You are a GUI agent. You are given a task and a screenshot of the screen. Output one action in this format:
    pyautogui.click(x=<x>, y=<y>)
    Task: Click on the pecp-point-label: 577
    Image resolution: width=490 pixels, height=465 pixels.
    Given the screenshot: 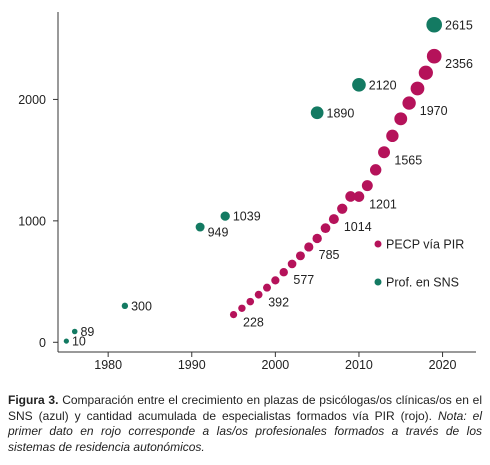 What is the action you would take?
    pyautogui.click(x=303, y=280)
    